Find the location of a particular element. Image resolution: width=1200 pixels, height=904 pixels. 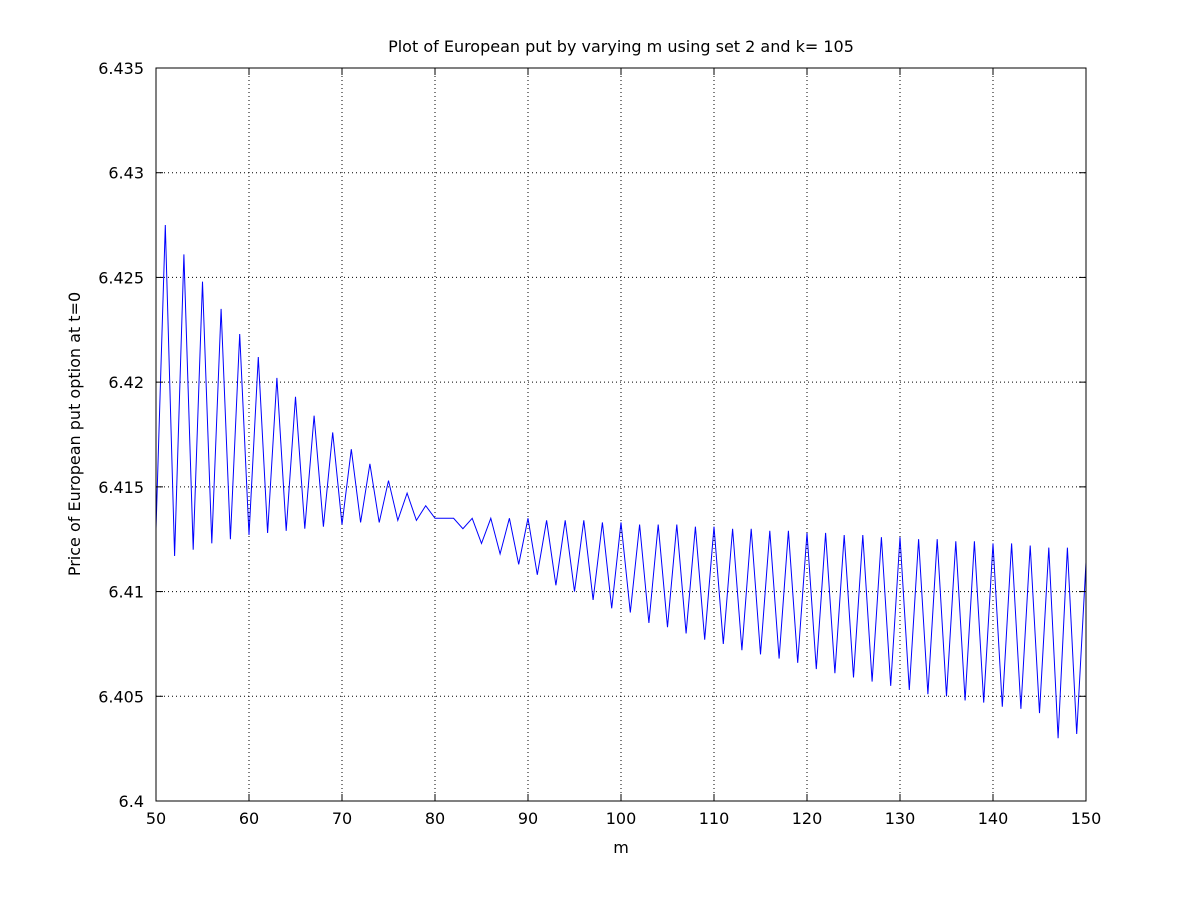

x-tick-label: 90 is located at coordinates (528, 818).